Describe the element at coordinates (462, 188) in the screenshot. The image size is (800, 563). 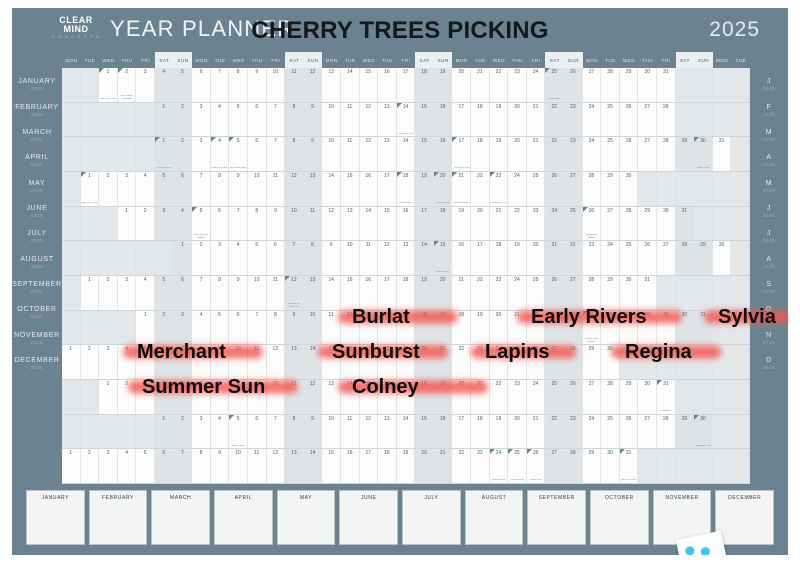
I see `day-cell: 21 Easter Monday` at that location.